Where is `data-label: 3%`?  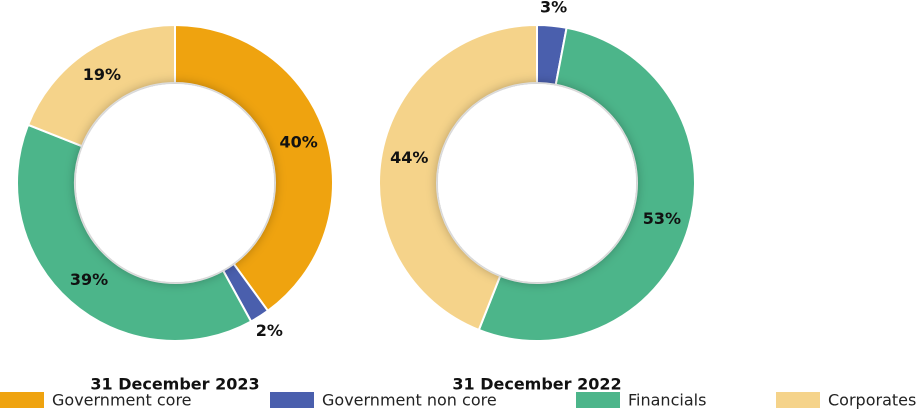 data-label: 3% is located at coordinates (553, 8).